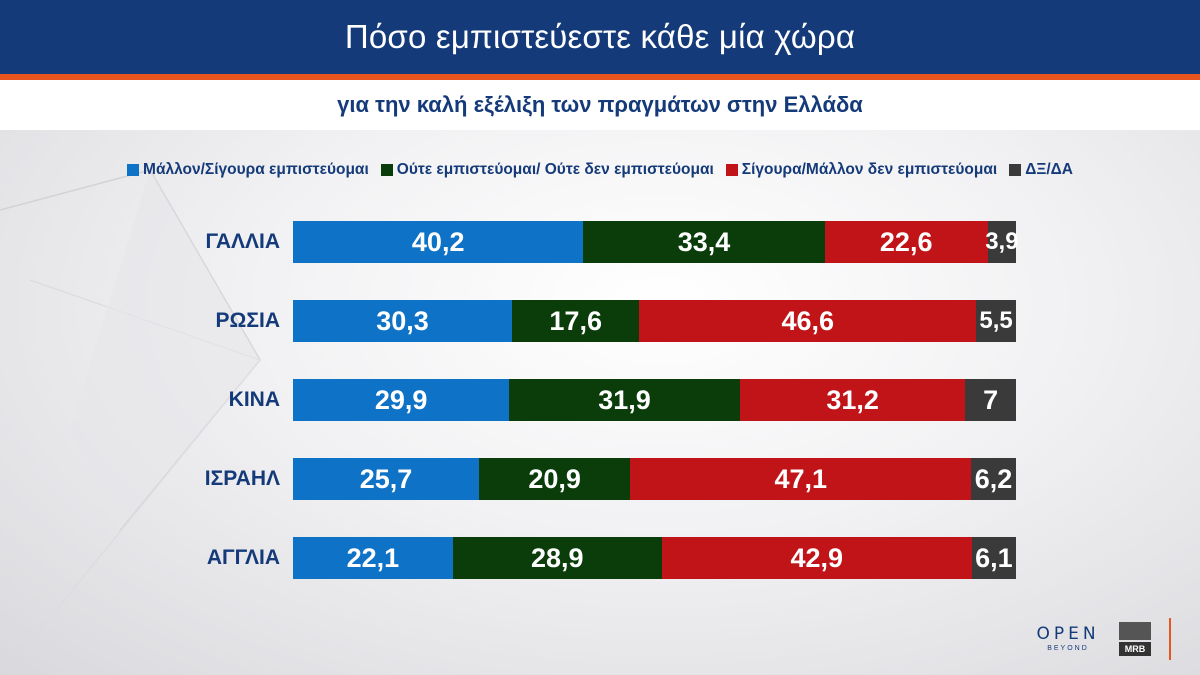 This screenshot has width=1200, height=675. Describe the element at coordinates (1107, 640) in the screenshot. I see `logos-area: OPEN BEYOND MRB` at that location.